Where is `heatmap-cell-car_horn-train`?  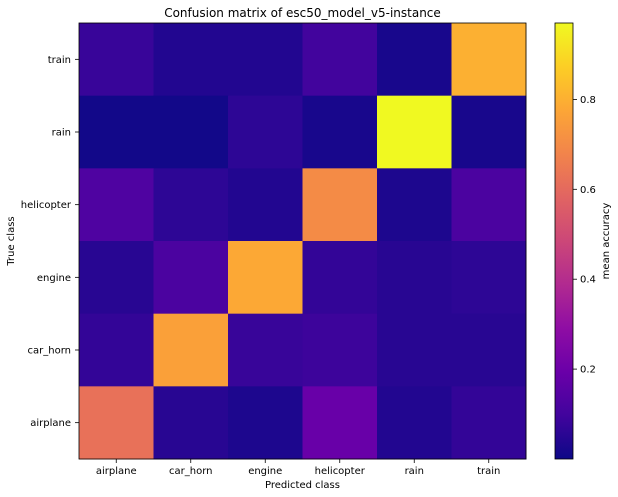 heatmap-cell-car_horn-train is located at coordinates (489, 350).